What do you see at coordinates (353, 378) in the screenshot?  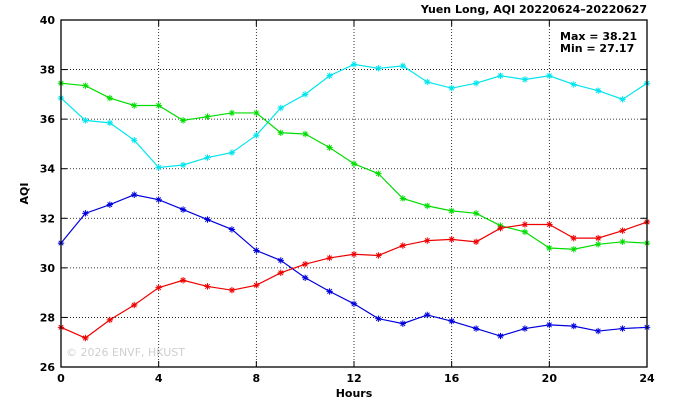 I see `x-tick-label: 12` at bounding box center [353, 378].